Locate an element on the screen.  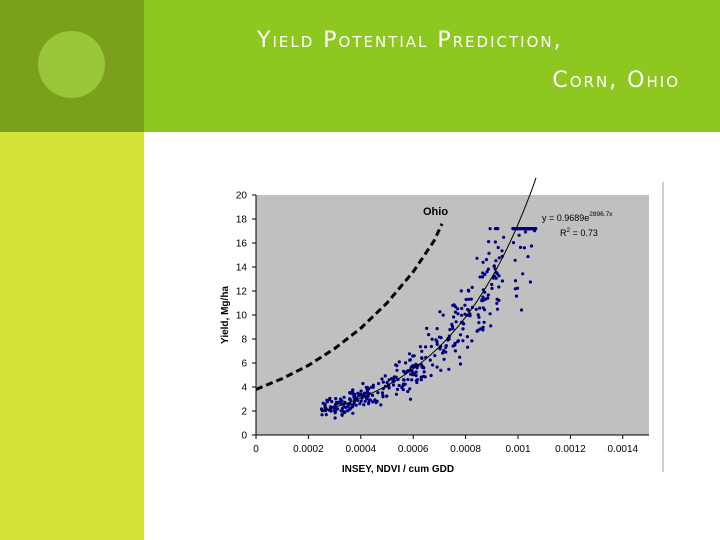
x-tick-label: 0.001 is located at coordinates (517, 449).